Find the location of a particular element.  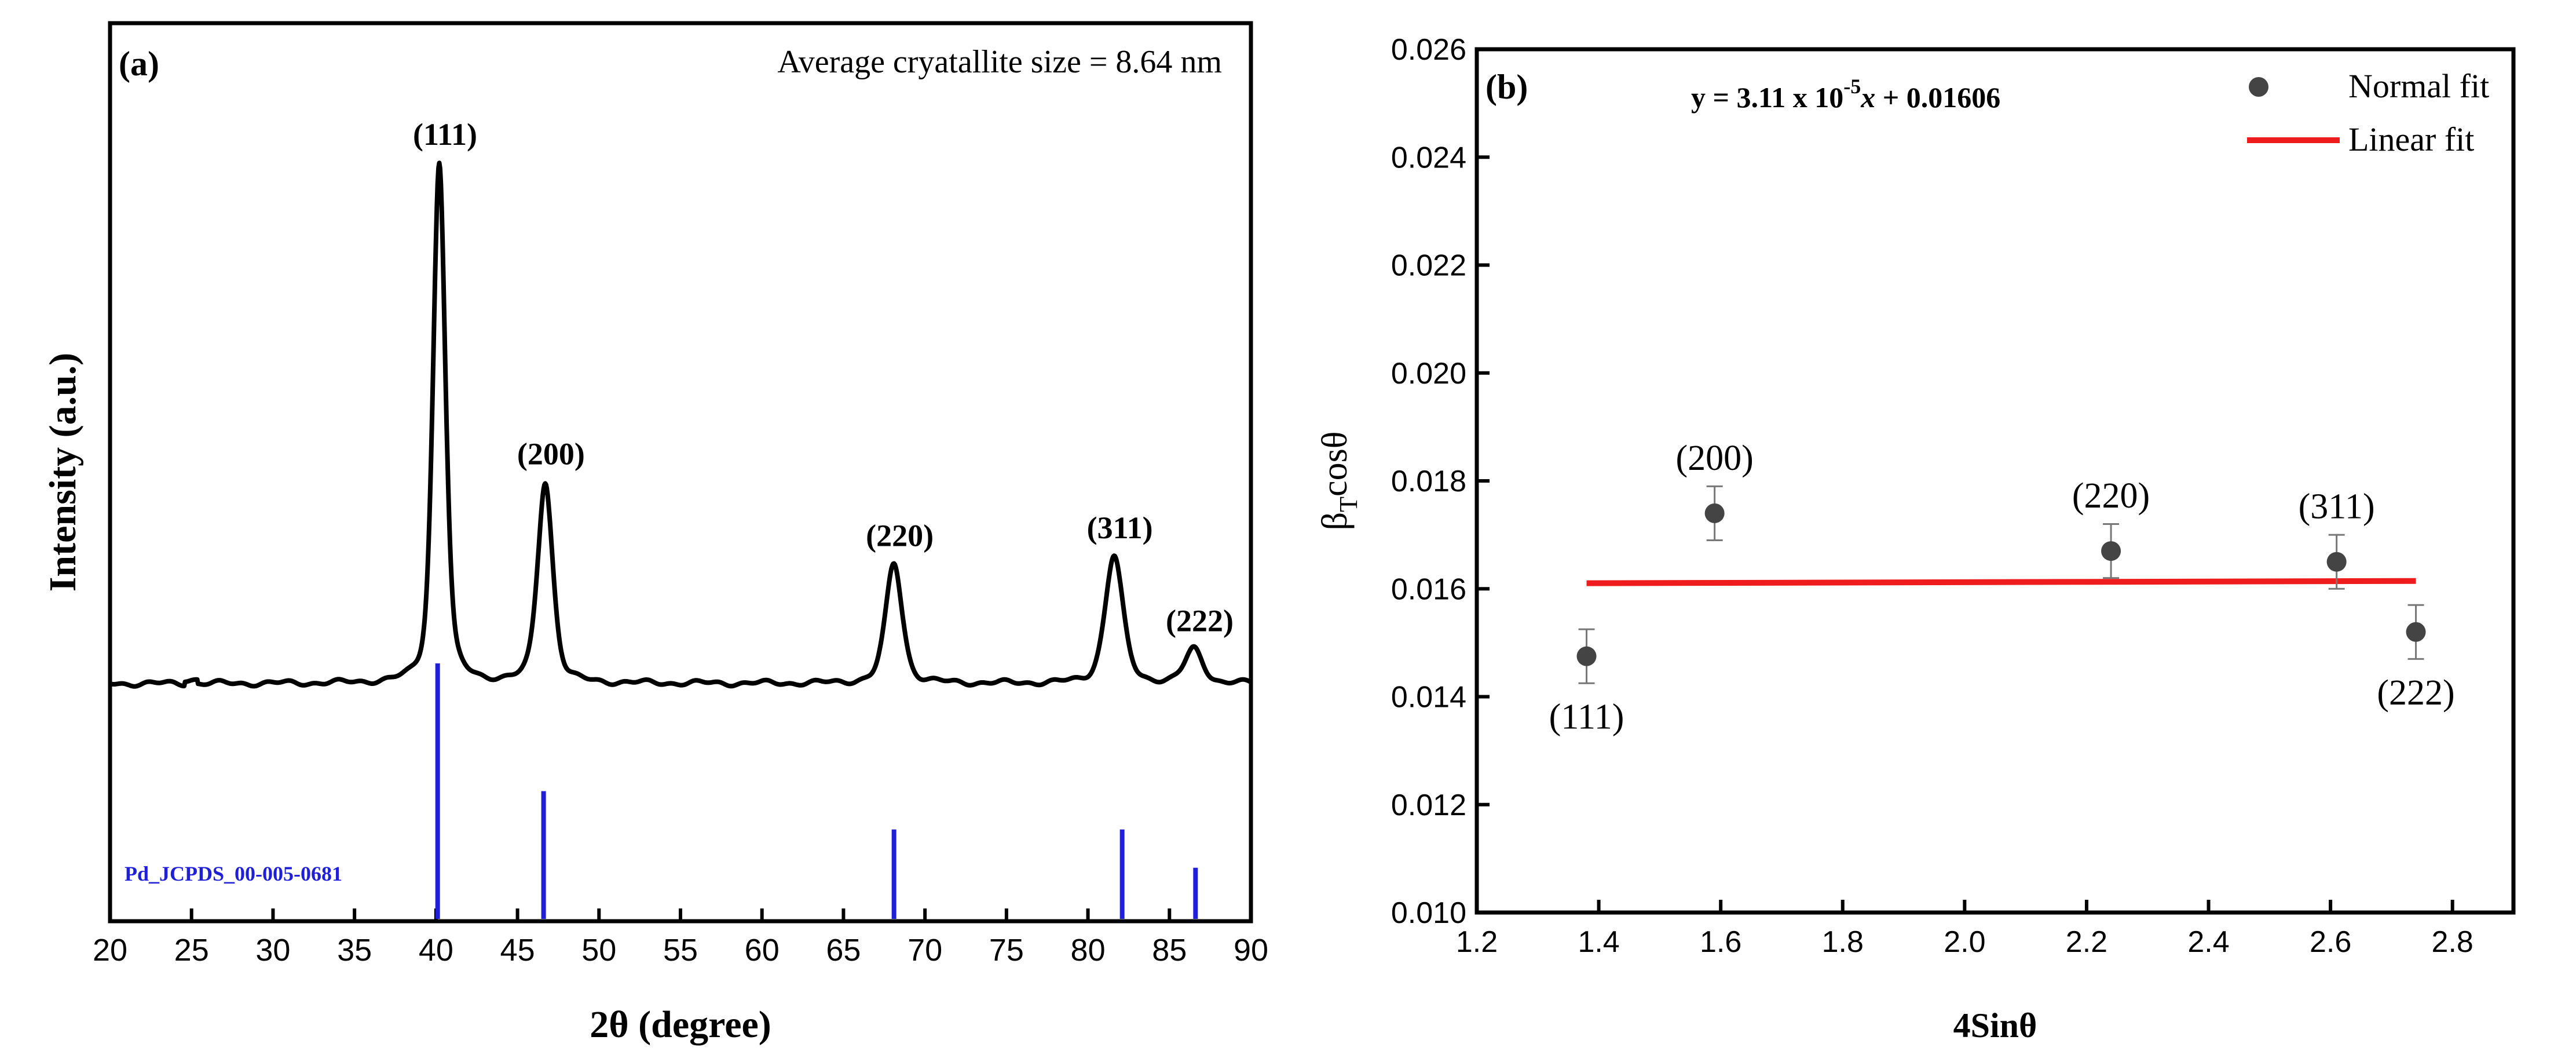

average-crystallite-size-annotation: Average cryatallite size = 8.64 nm is located at coordinates (999, 62).